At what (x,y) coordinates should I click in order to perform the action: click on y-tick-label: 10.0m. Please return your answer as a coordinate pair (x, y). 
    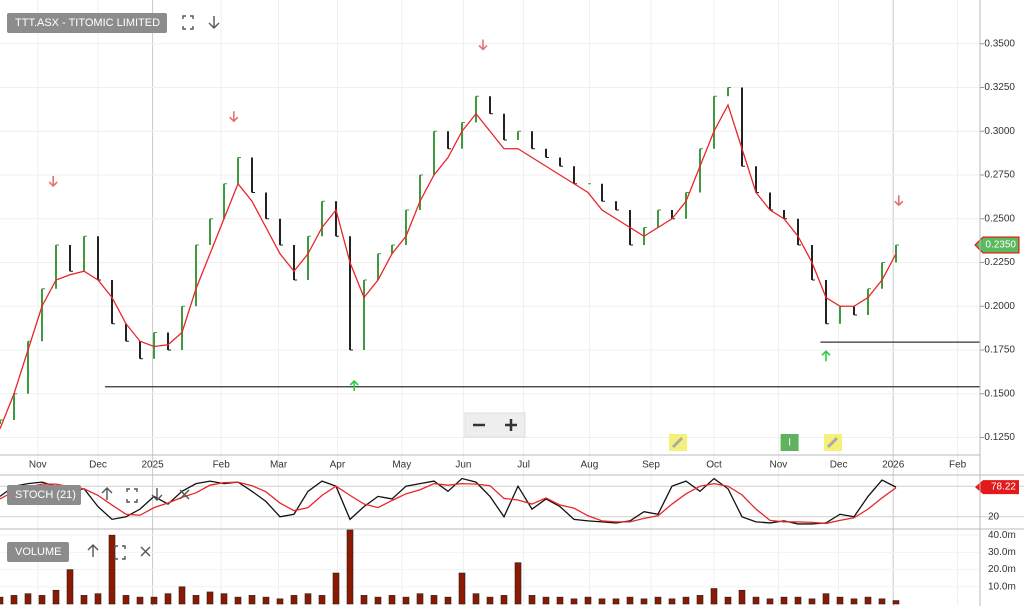
    Looking at the image, I should click on (1002, 586).